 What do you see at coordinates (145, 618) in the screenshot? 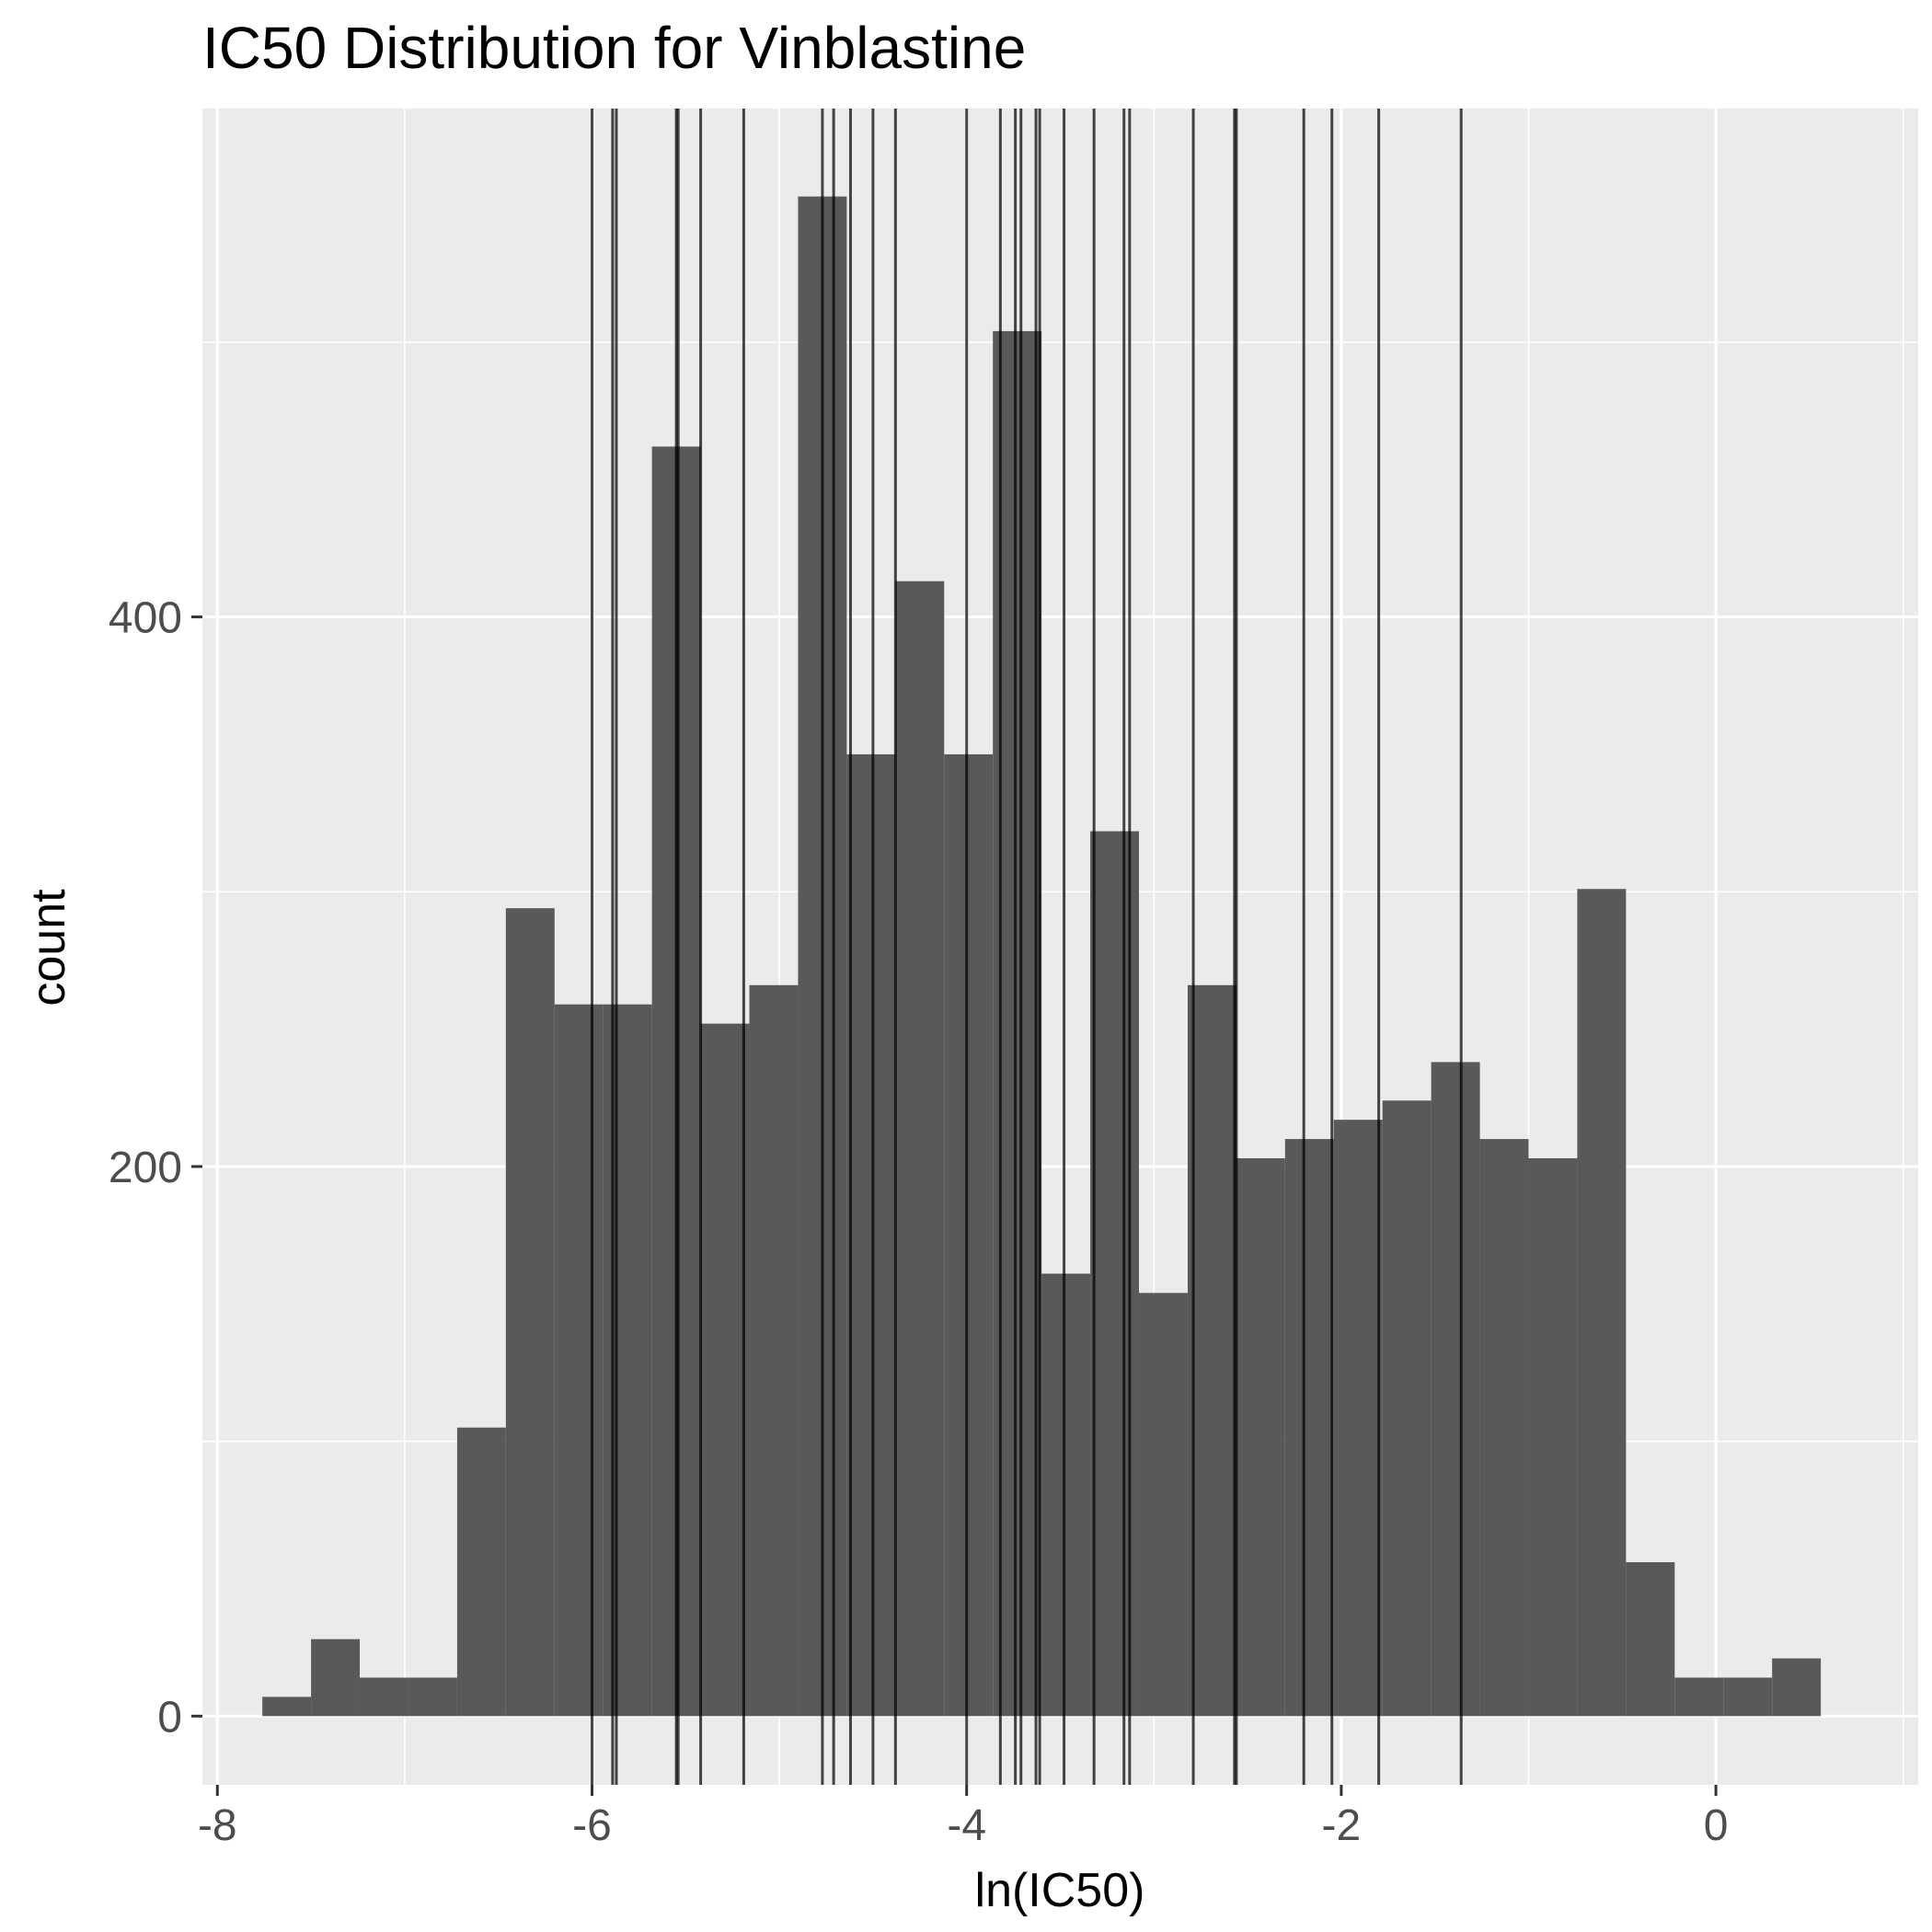
I see `y-tick-label: 400` at bounding box center [145, 618].